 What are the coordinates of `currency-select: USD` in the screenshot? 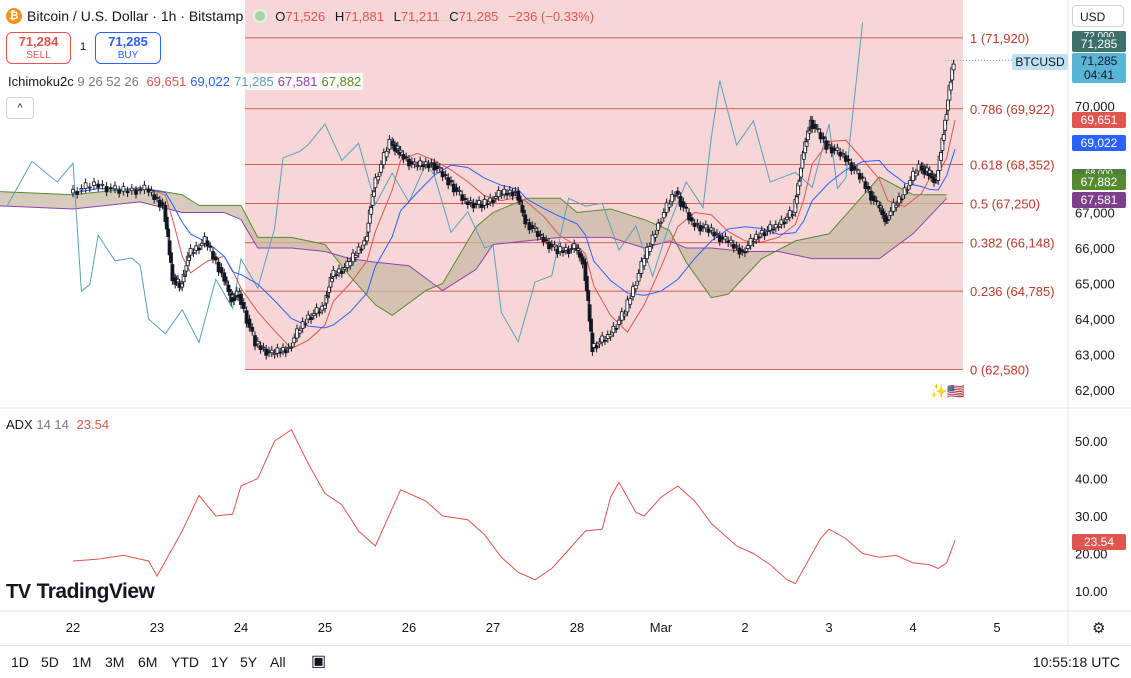 It's located at (1098, 16).